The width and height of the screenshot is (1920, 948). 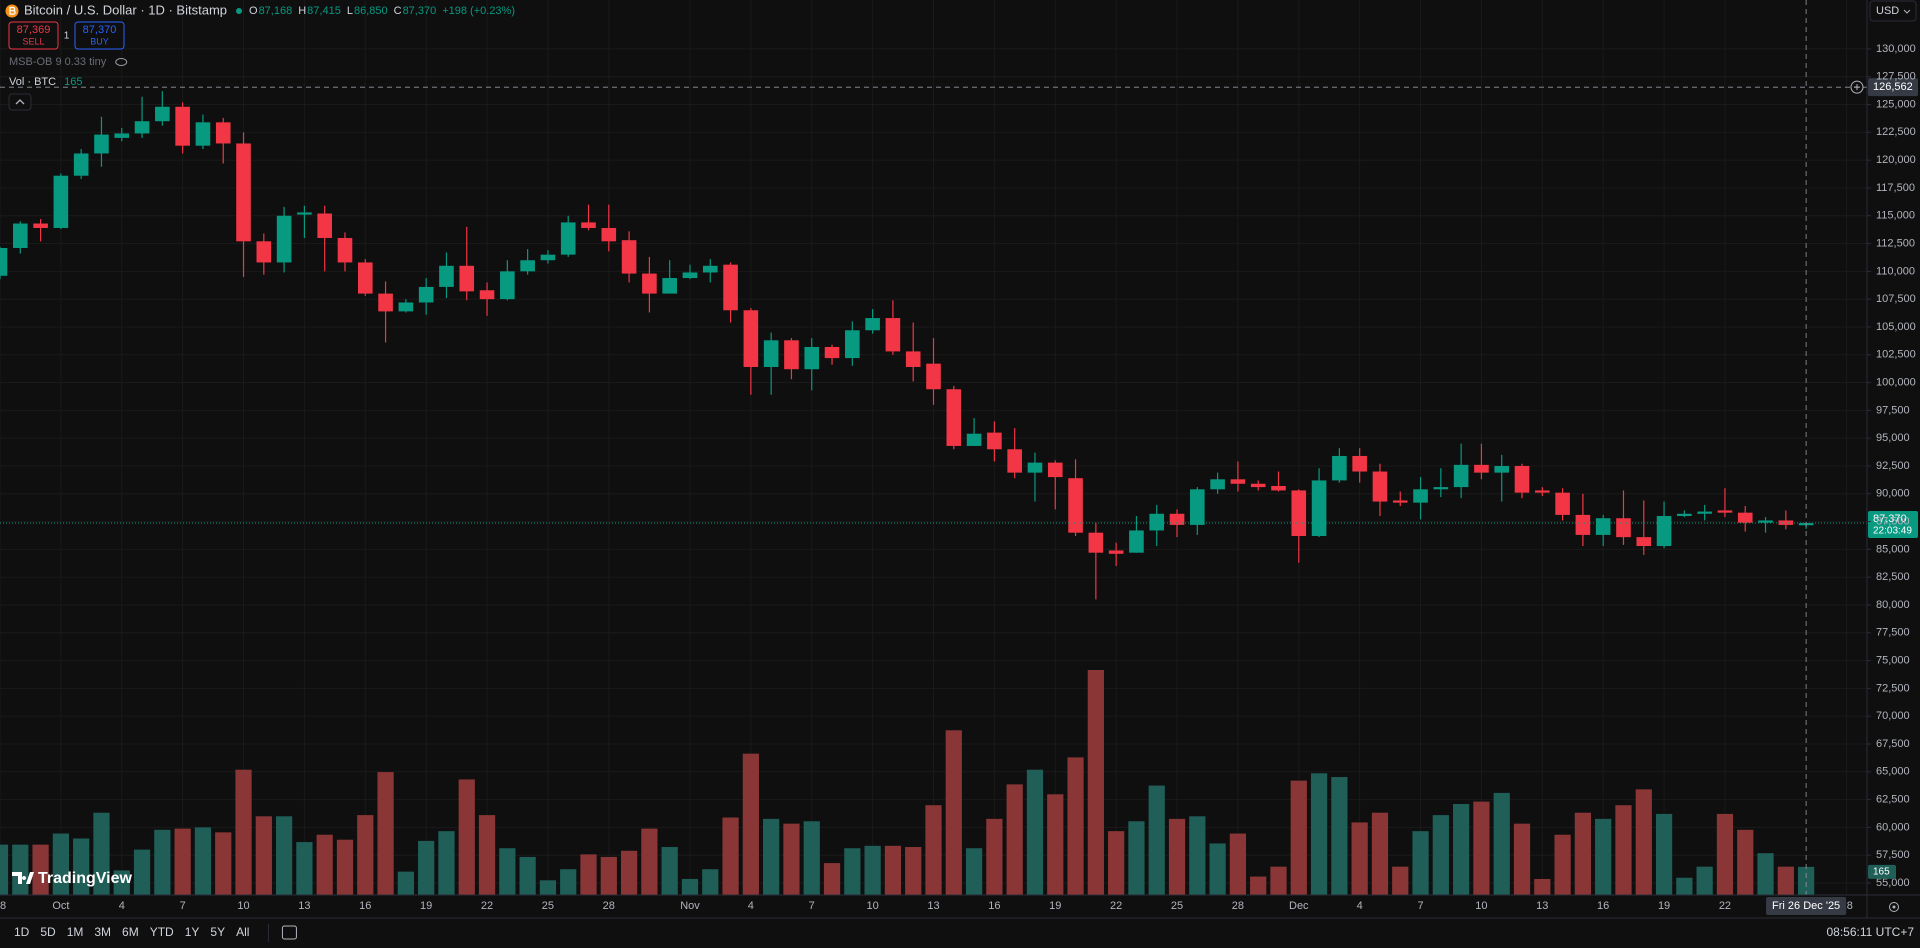 What do you see at coordinates (1893, 799) in the screenshot?
I see `y-tick-label: 62,500` at bounding box center [1893, 799].